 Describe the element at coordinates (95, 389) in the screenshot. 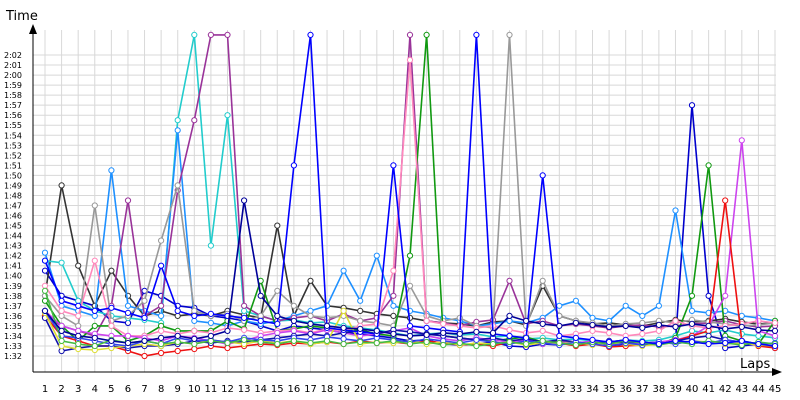

I see `x-tick-label: 4` at that location.